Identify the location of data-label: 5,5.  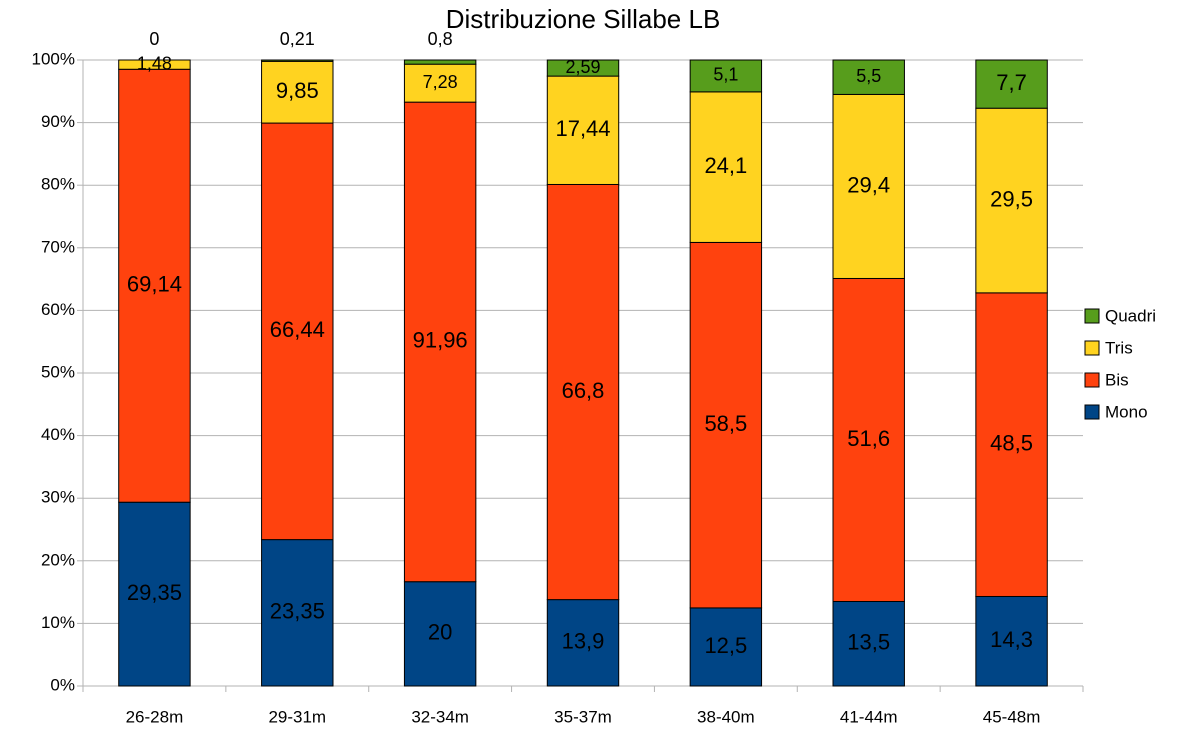
(868, 76).